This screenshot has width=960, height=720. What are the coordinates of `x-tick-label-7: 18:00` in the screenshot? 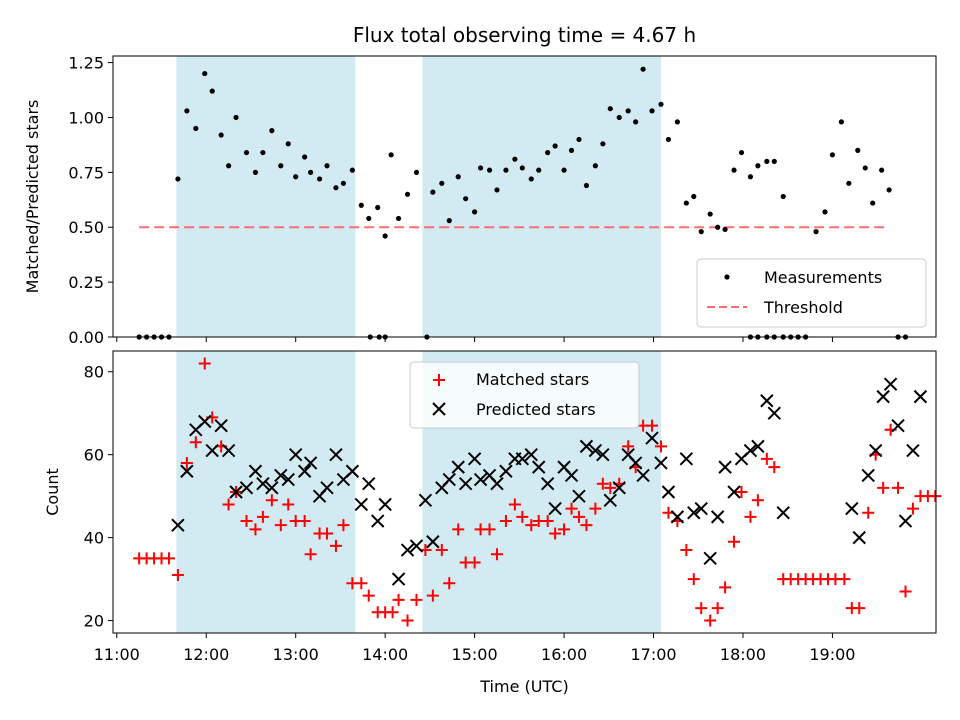 It's located at (743, 654).